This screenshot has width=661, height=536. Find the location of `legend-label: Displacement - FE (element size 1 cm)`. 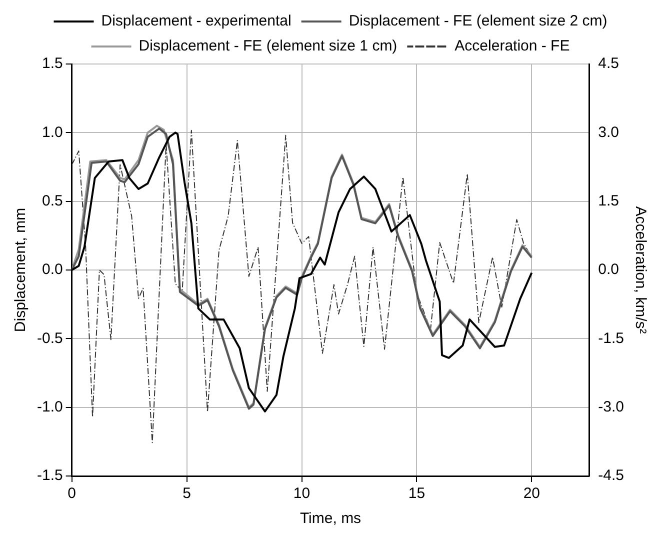

legend-label: Displacement - FE (element size 1 cm) is located at coordinates (268, 46).